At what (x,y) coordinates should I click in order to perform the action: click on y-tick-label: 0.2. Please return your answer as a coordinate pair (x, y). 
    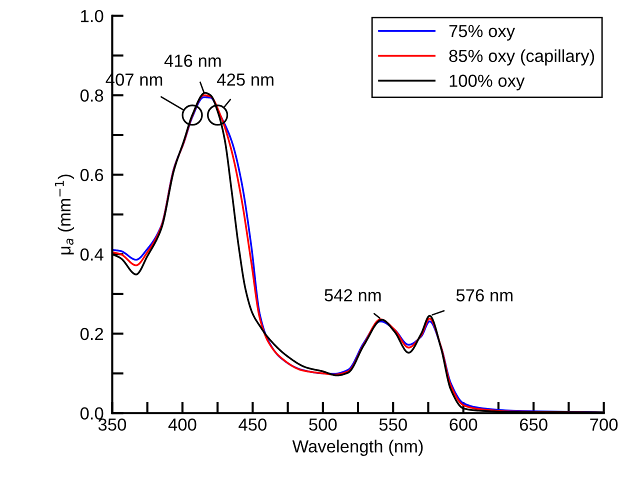
    Looking at the image, I should click on (92, 334).